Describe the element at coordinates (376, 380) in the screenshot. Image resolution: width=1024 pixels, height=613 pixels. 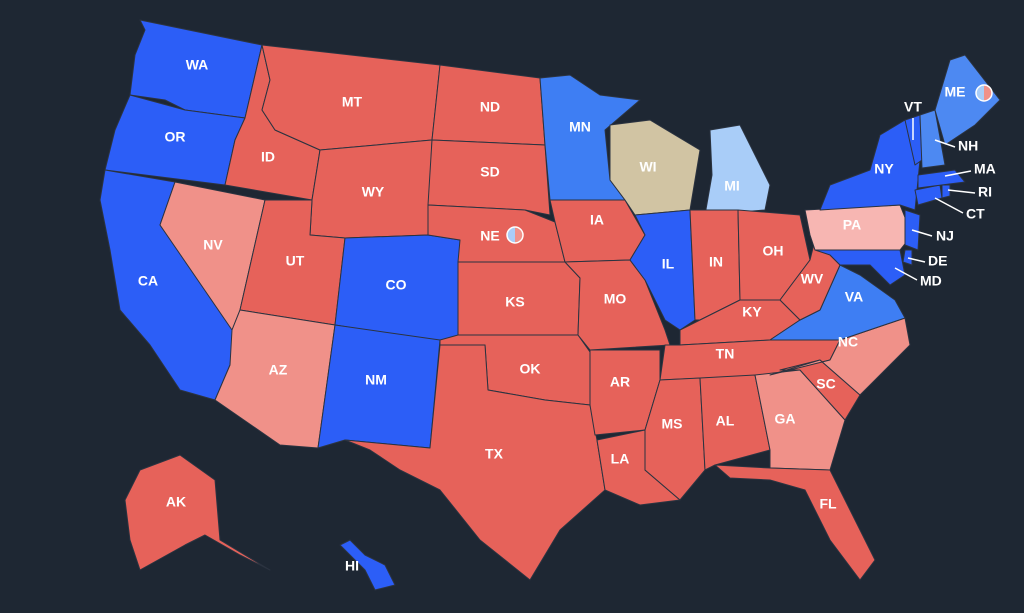
I see `state-label: NM` at that location.